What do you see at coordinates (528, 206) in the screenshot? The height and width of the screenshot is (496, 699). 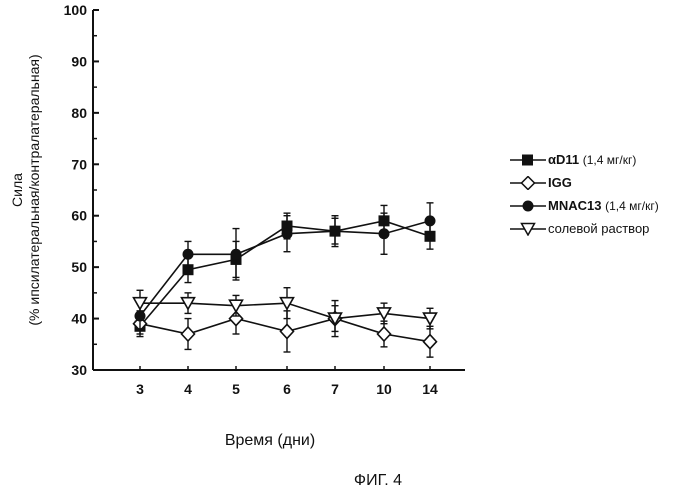 I see `filled-circle-marker-icon` at bounding box center [528, 206].